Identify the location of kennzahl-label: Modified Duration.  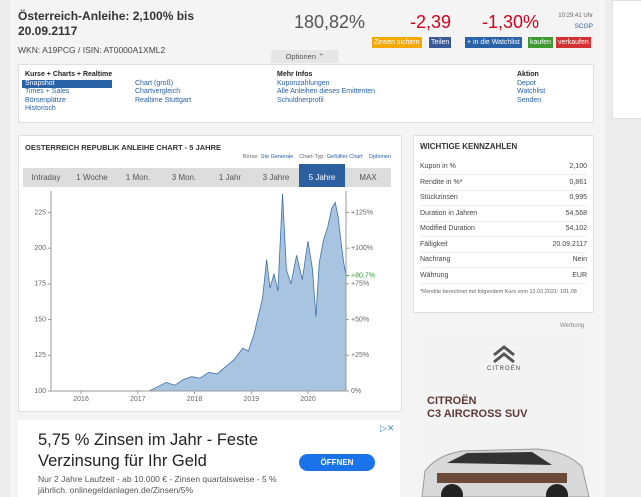
(447, 228).